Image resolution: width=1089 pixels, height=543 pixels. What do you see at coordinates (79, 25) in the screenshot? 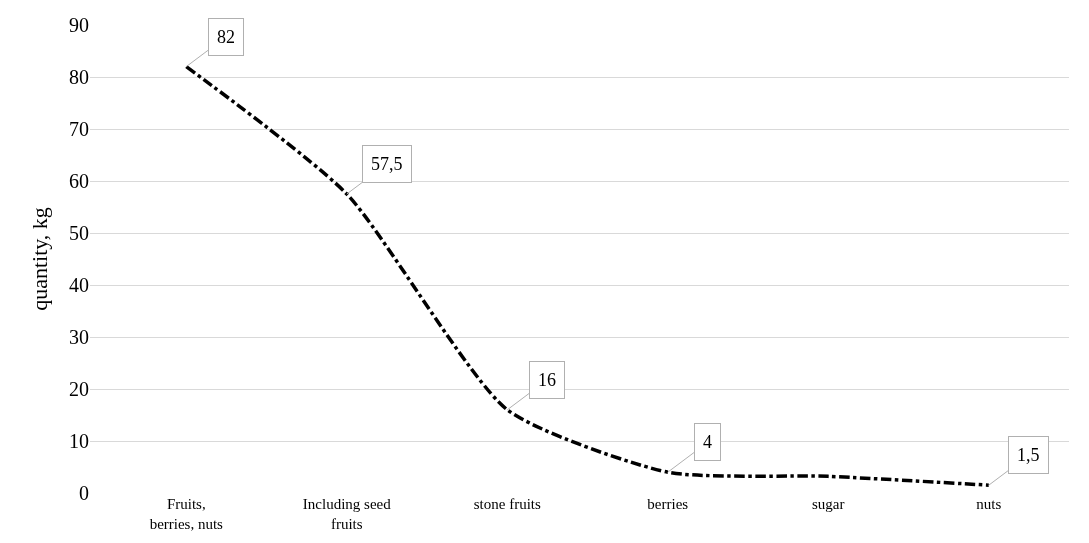
I see `y-tick-label: 90` at bounding box center [79, 25].